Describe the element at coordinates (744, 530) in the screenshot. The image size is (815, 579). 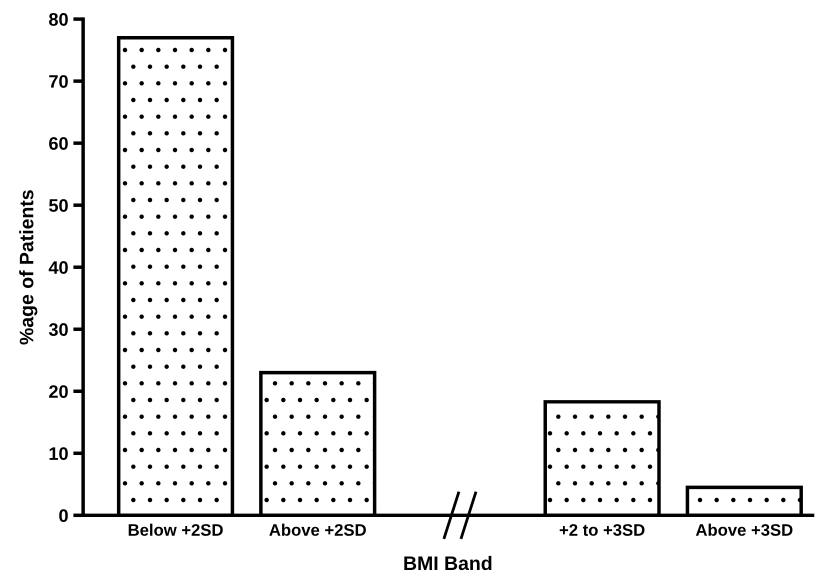
I see `x-tick-label: Above +3SD` at that location.